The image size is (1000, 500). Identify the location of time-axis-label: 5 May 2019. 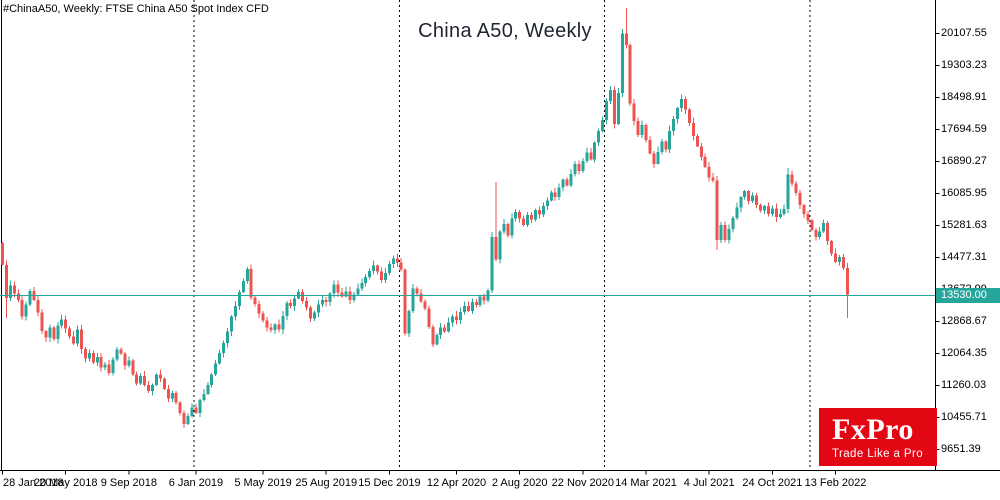
(263, 483).